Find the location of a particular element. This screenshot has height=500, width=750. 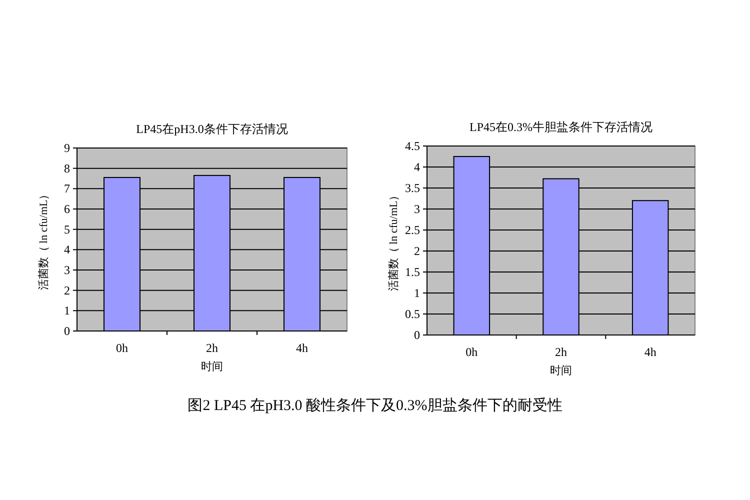

chart-title: LP45在pH3.0条件下存活情况 is located at coordinates (212, 129).